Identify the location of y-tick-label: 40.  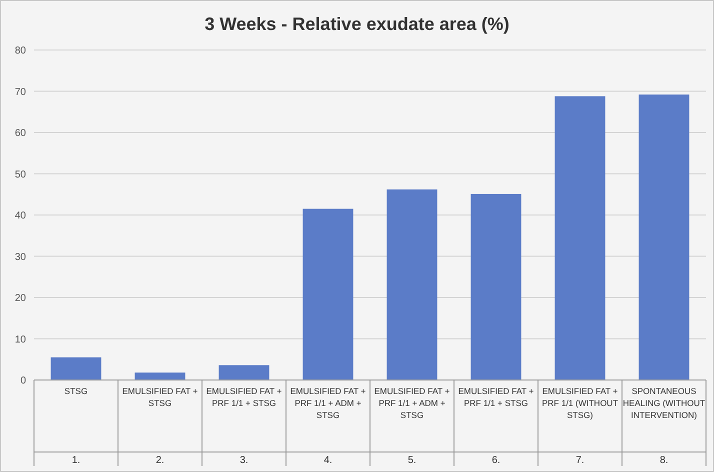
(20, 216).